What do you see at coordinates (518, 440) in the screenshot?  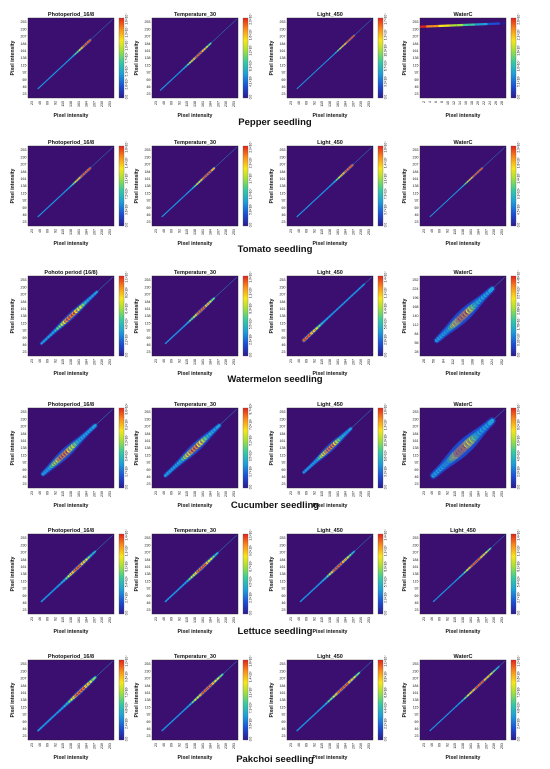 I see `colorbar-tick-label: 6.0×10³` at bounding box center [518, 440].